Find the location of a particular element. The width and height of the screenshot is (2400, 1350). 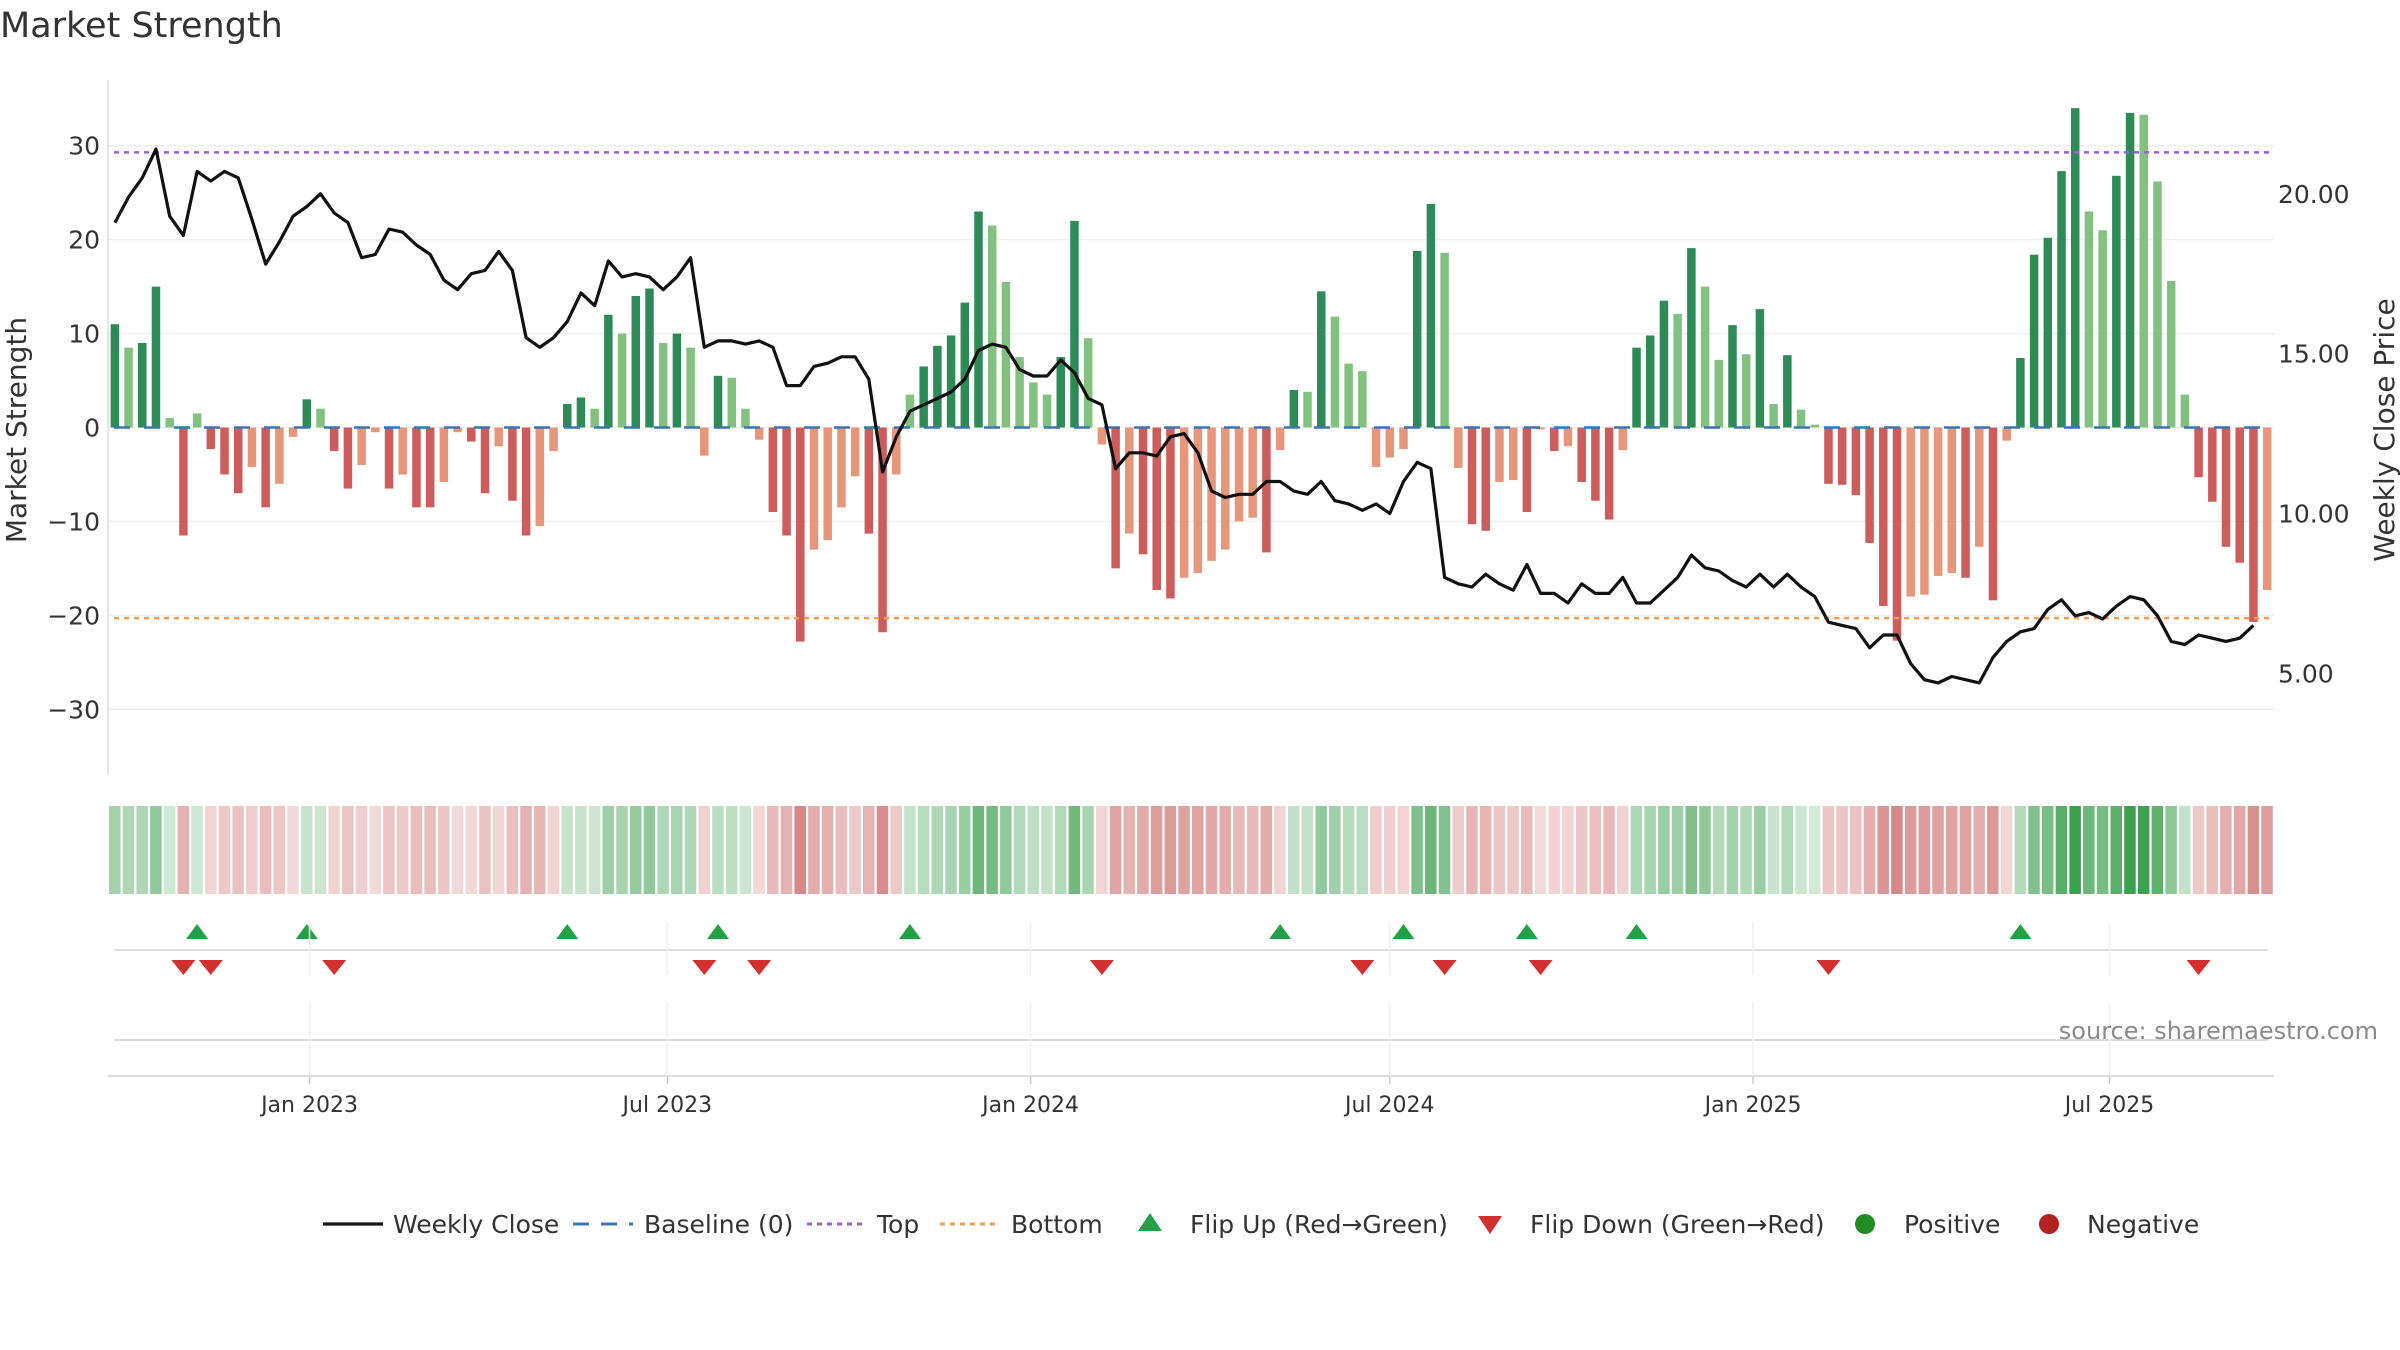

legend-swatch-dot is located at coordinates (1865, 1224).